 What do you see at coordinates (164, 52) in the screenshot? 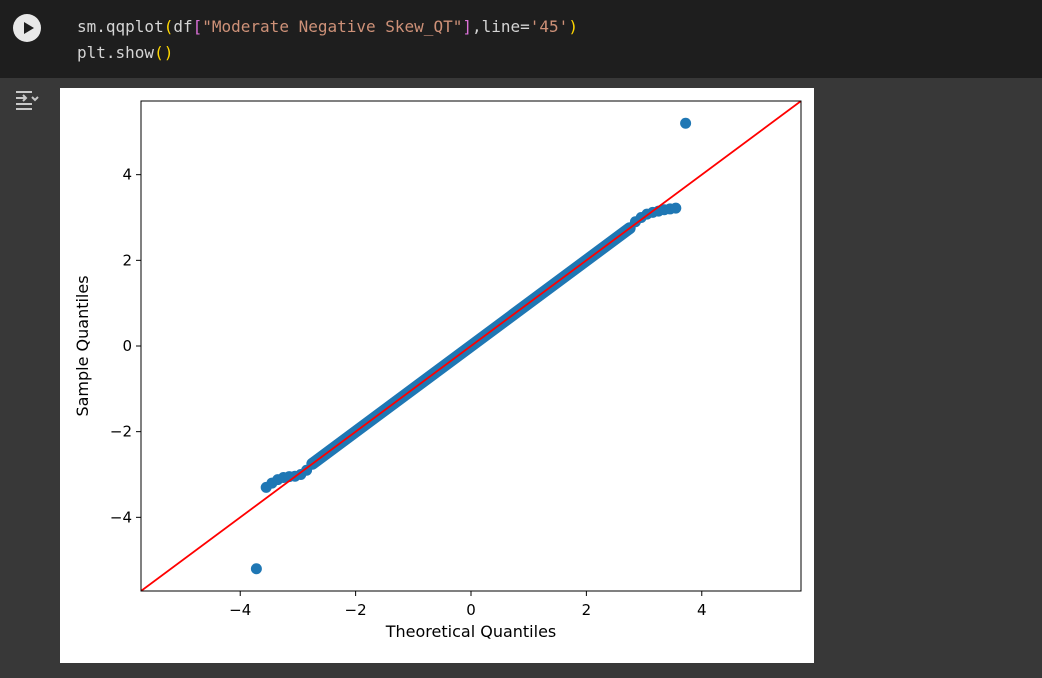
I see `code-token: ()` at bounding box center [164, 52].